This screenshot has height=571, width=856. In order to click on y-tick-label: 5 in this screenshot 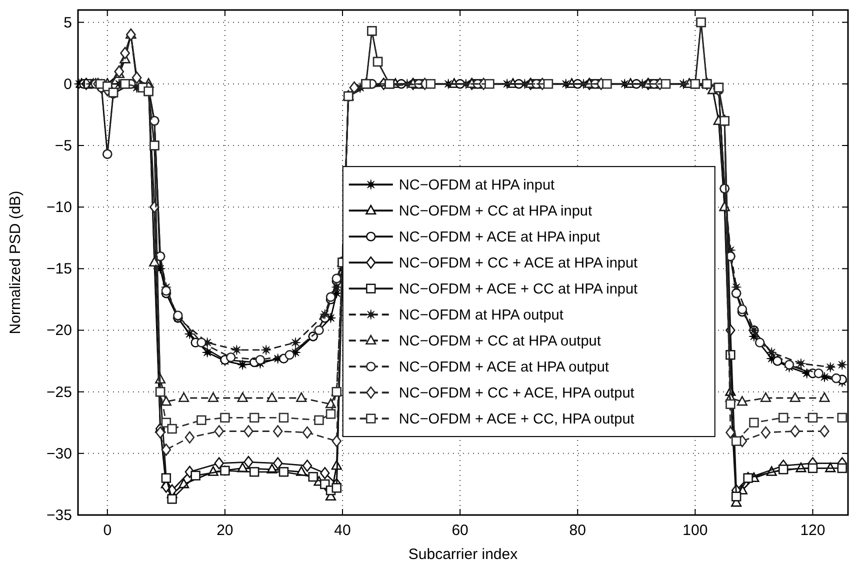, I will do `click(68, 23)`.